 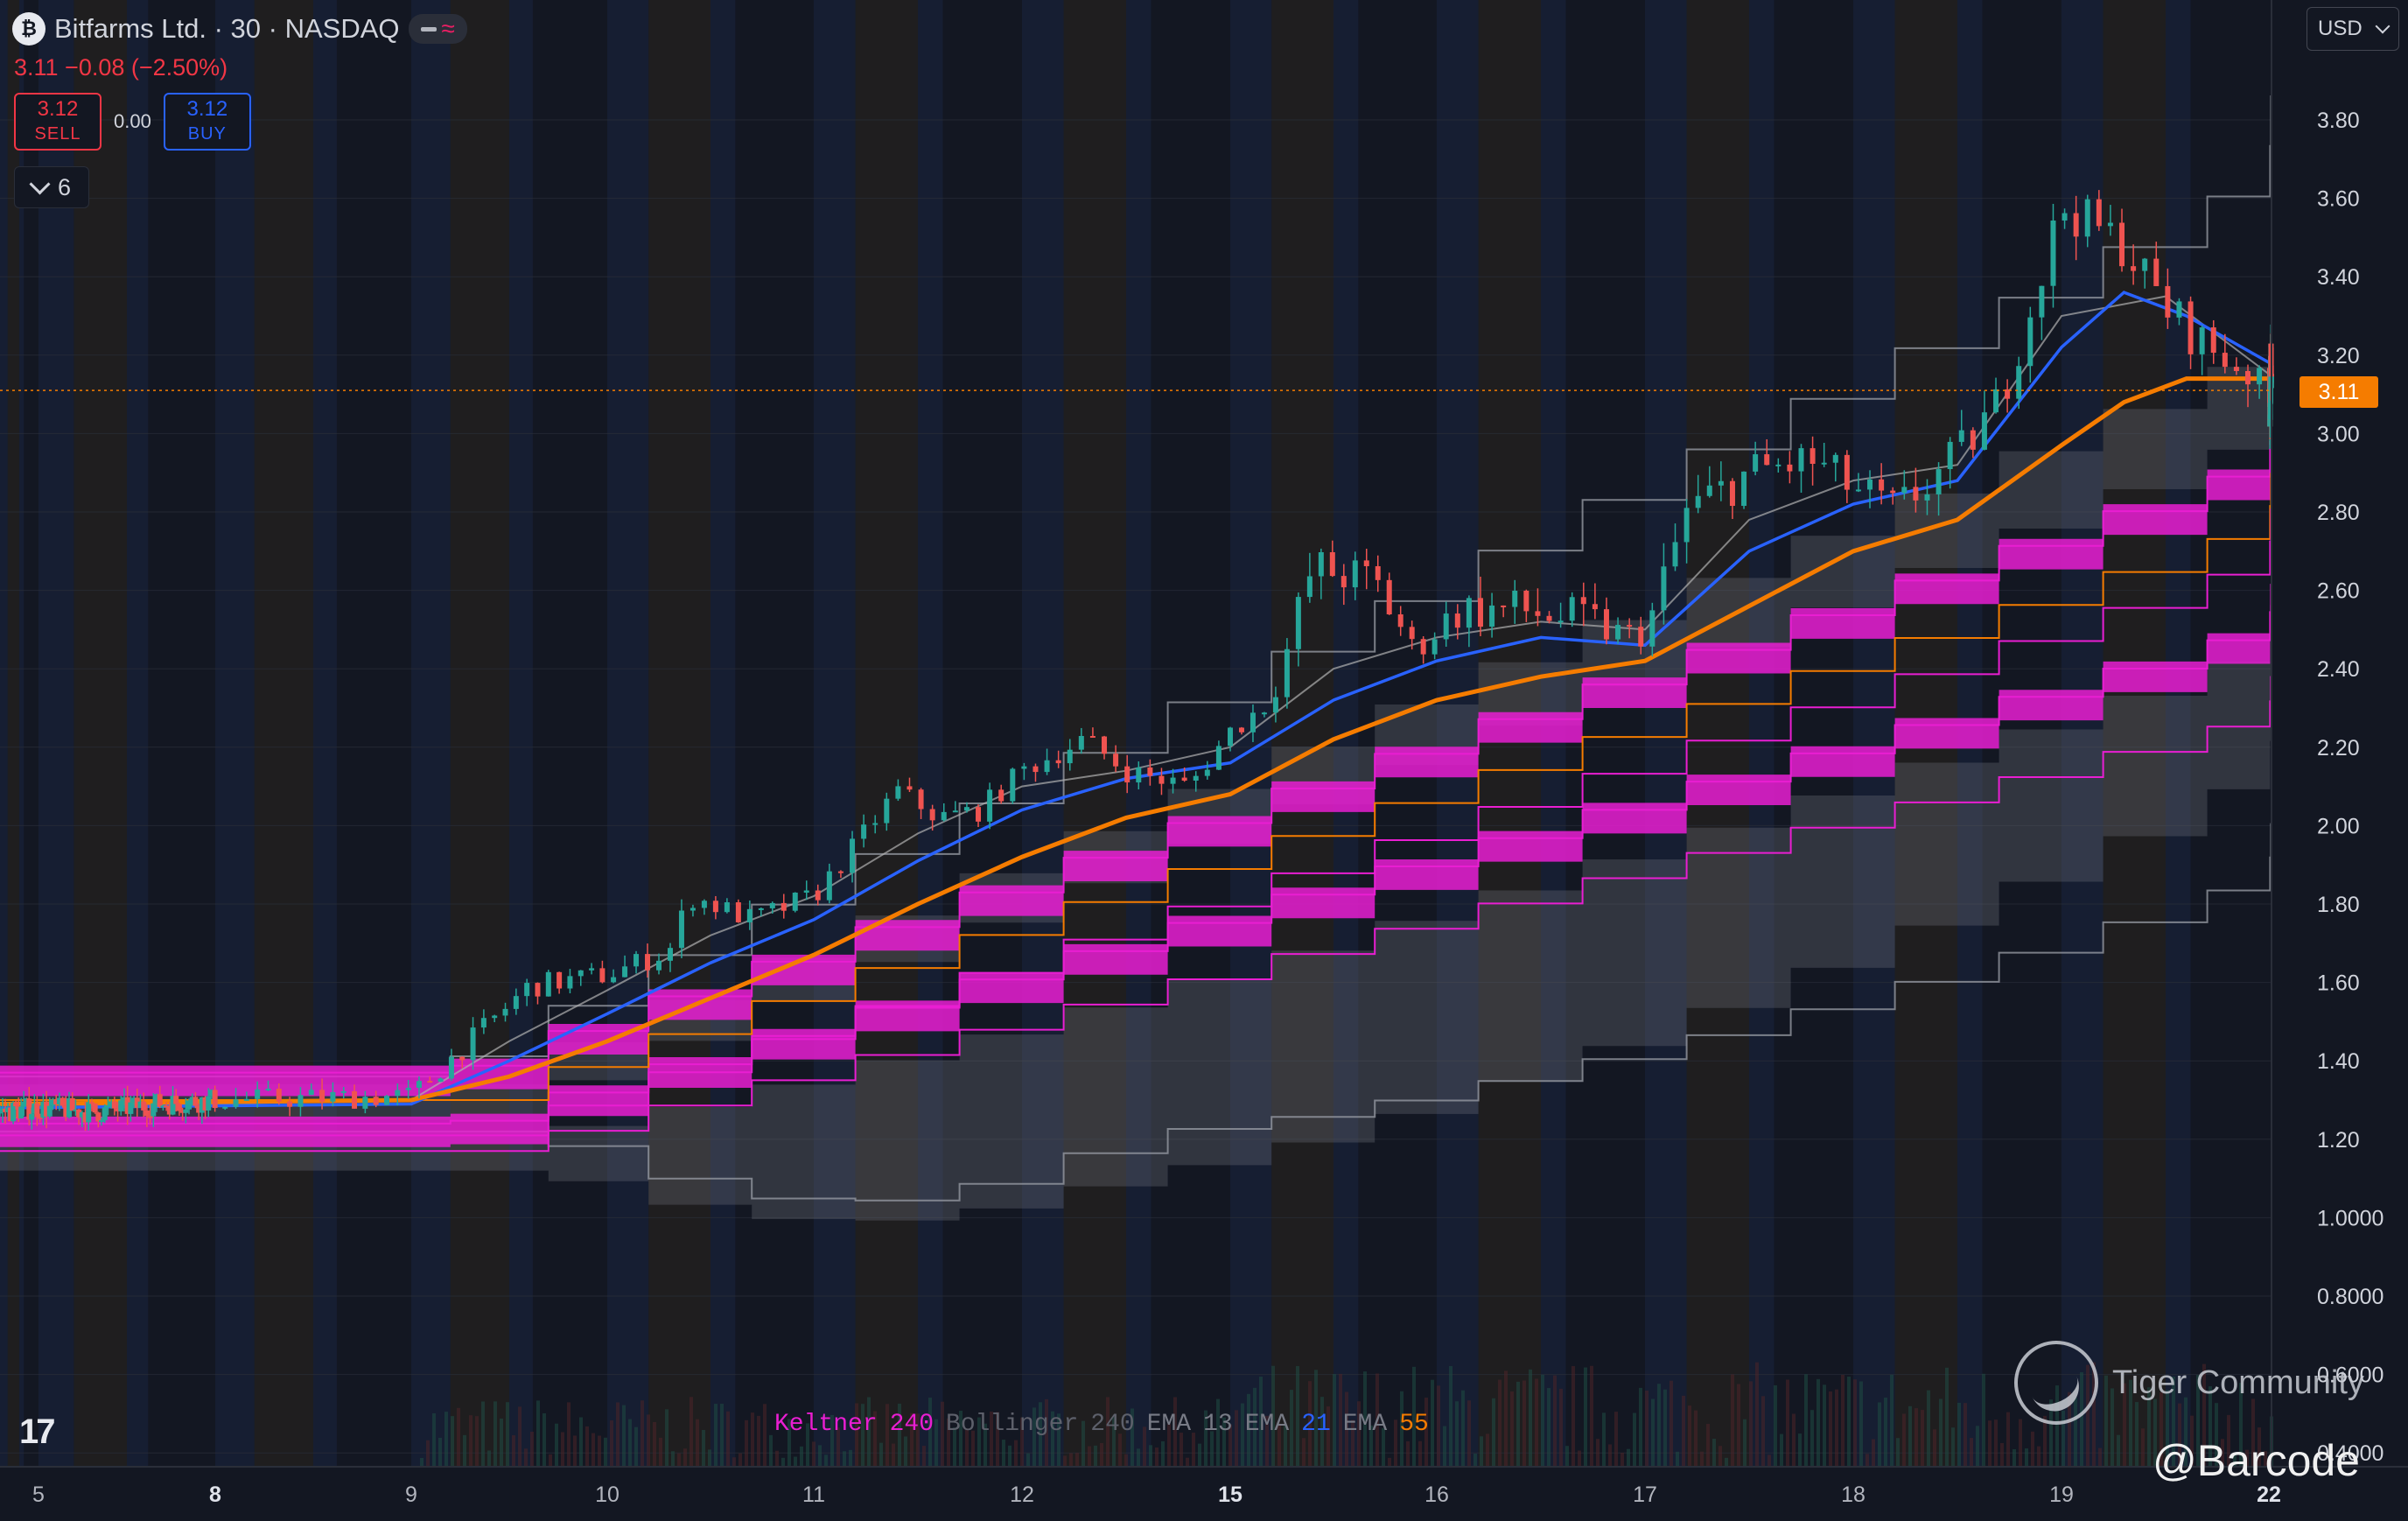 I want to click on indicators-collapse-button: 6, so click(x=51, y=187).